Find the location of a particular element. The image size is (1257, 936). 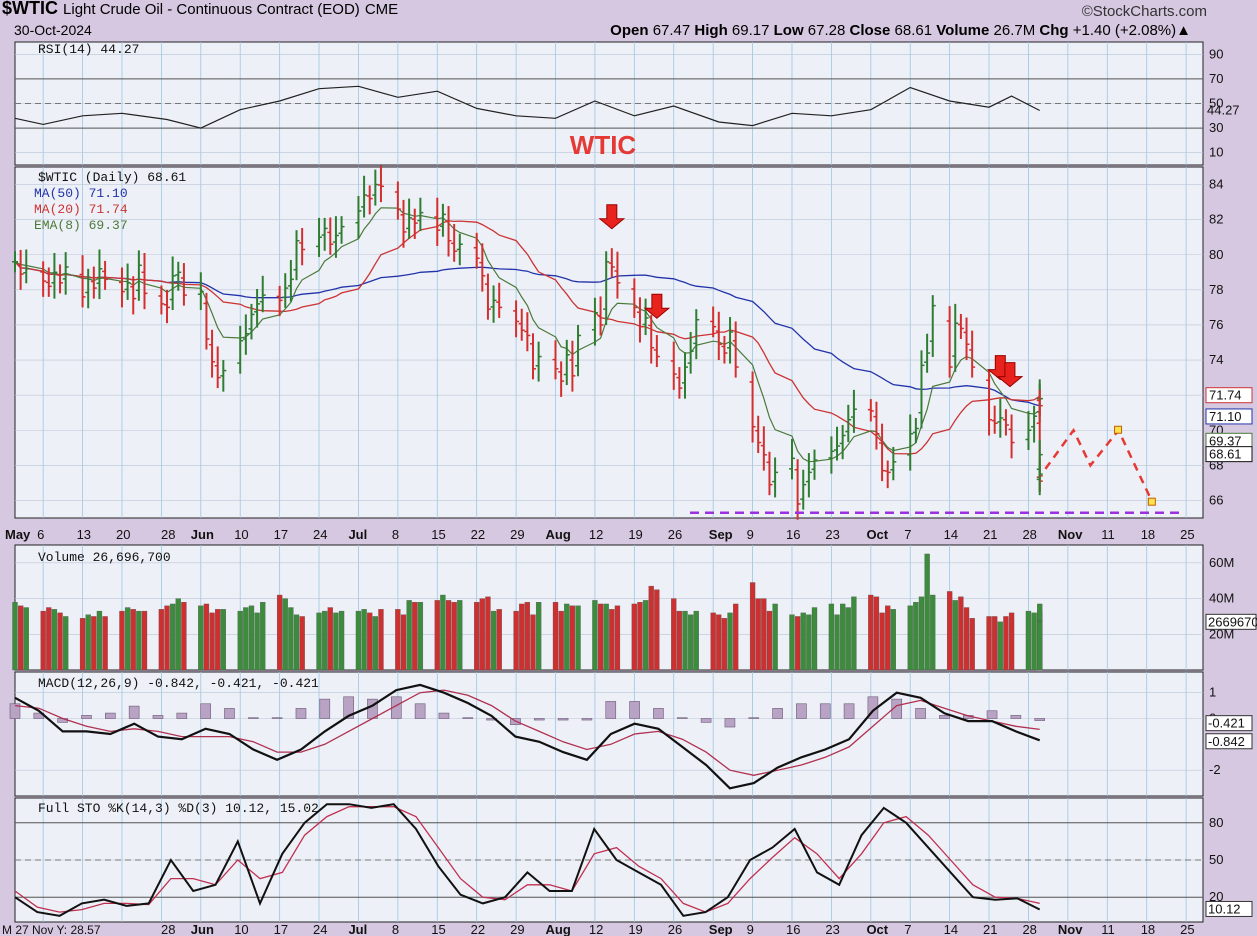

x-tick-label: 11 is located at coordinates (1108, 534).